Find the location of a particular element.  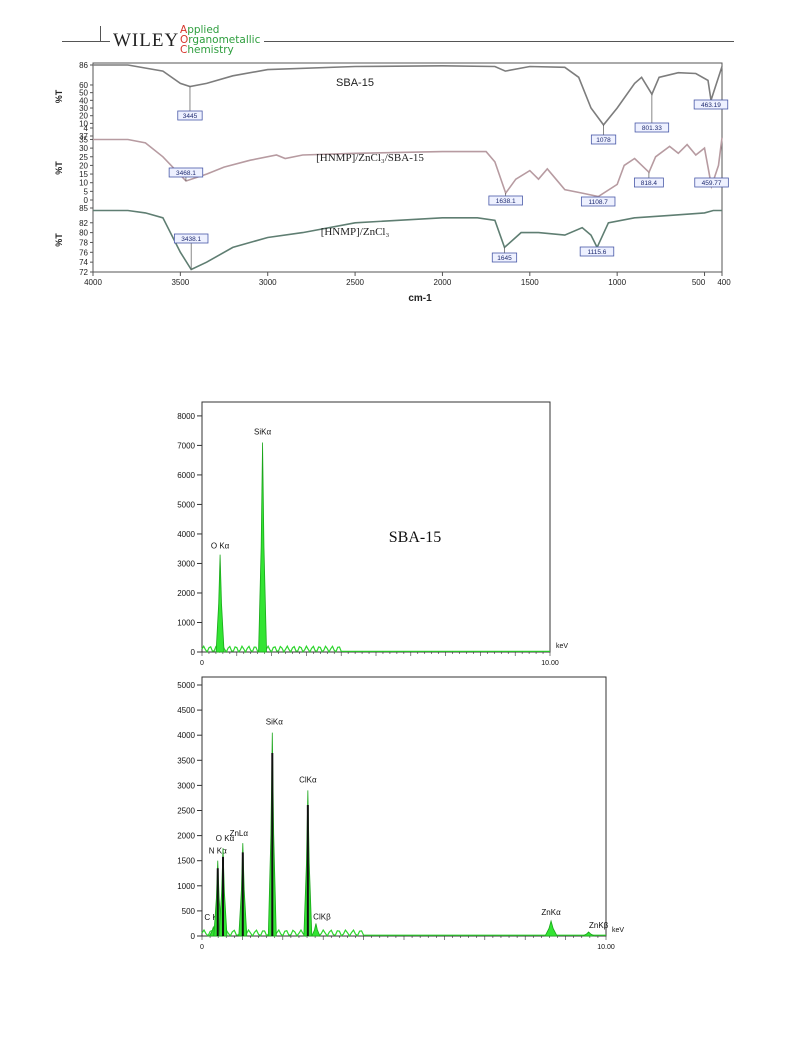

journal-line-2: Organometallic is located at coordinates (220, 40).